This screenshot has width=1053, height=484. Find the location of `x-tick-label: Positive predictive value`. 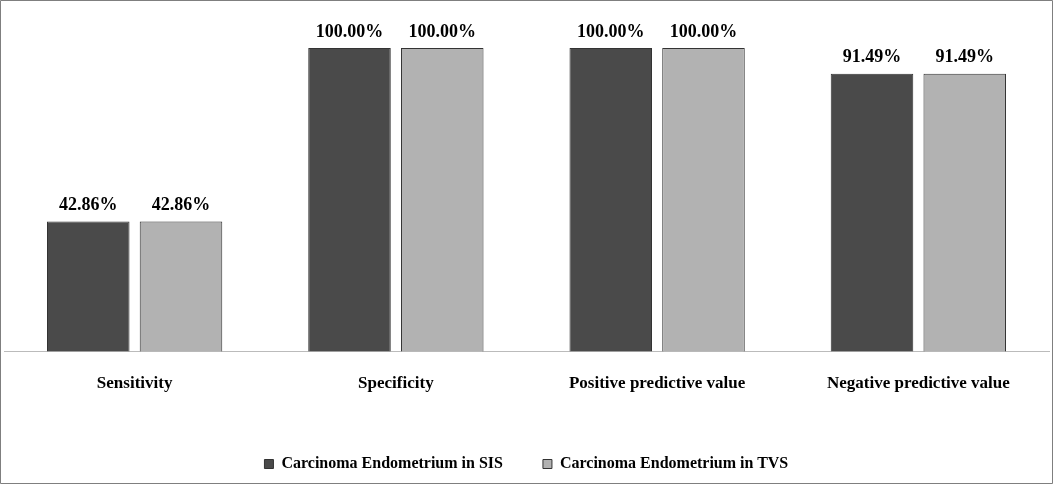

x-tick-label: Positive predictive value is located at coordinates (657, 383).